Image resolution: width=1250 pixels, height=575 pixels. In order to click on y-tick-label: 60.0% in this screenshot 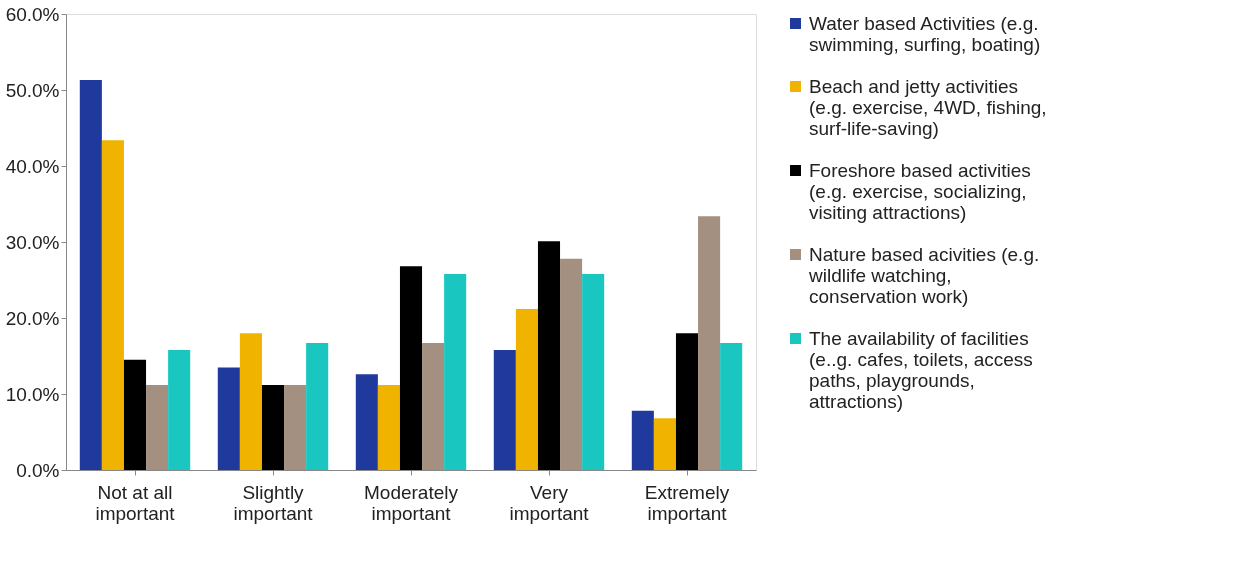, I will do `click(32, 14)`.